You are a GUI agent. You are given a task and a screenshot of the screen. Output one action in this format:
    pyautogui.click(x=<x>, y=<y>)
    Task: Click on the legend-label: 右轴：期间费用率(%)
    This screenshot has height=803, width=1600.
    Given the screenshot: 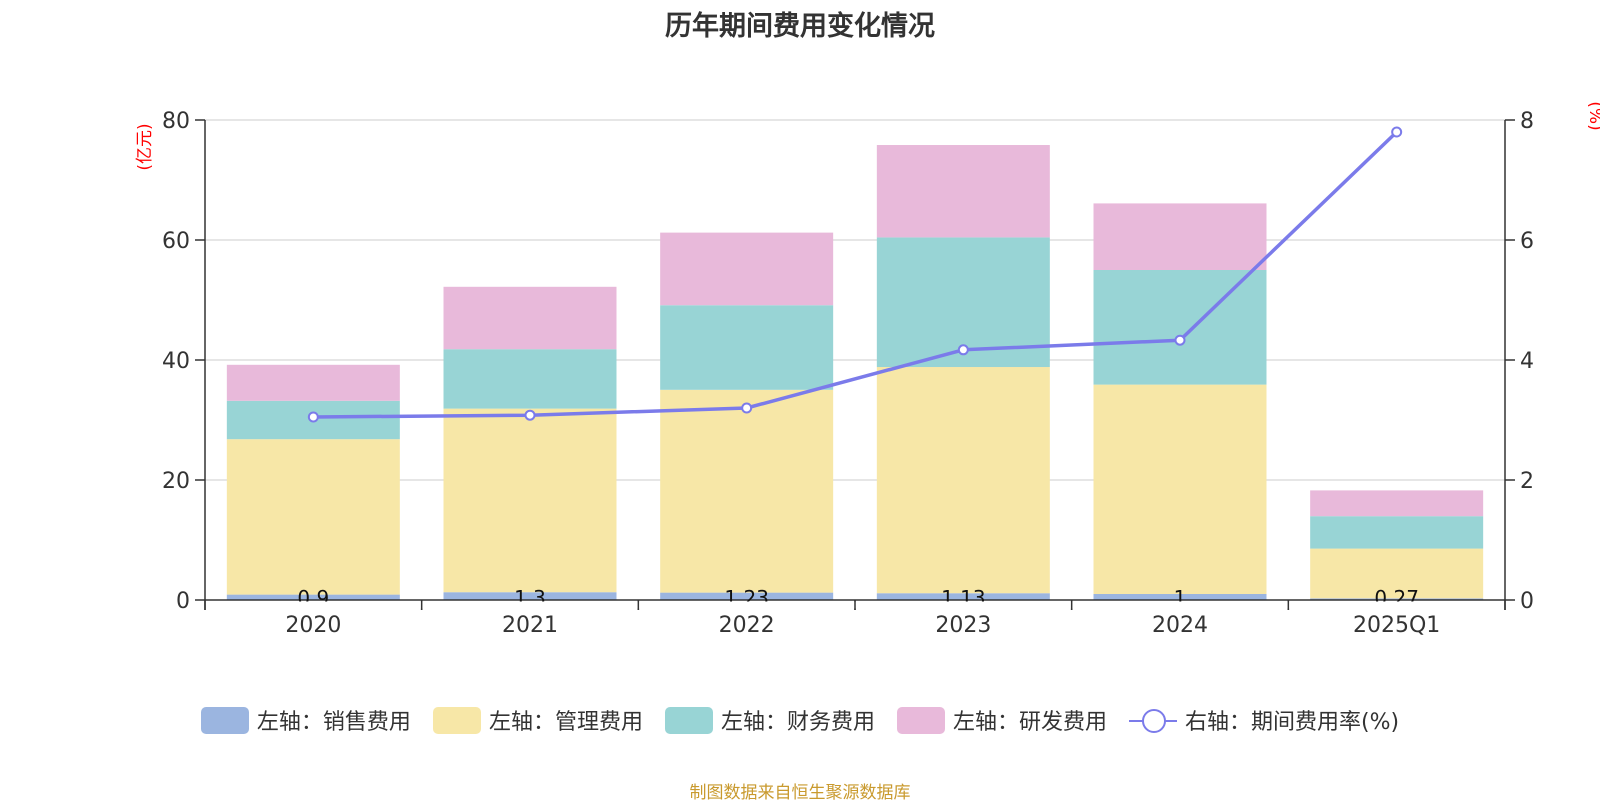 What is the action you would take?
    pyautogui.click(x=1292, y=722)
    